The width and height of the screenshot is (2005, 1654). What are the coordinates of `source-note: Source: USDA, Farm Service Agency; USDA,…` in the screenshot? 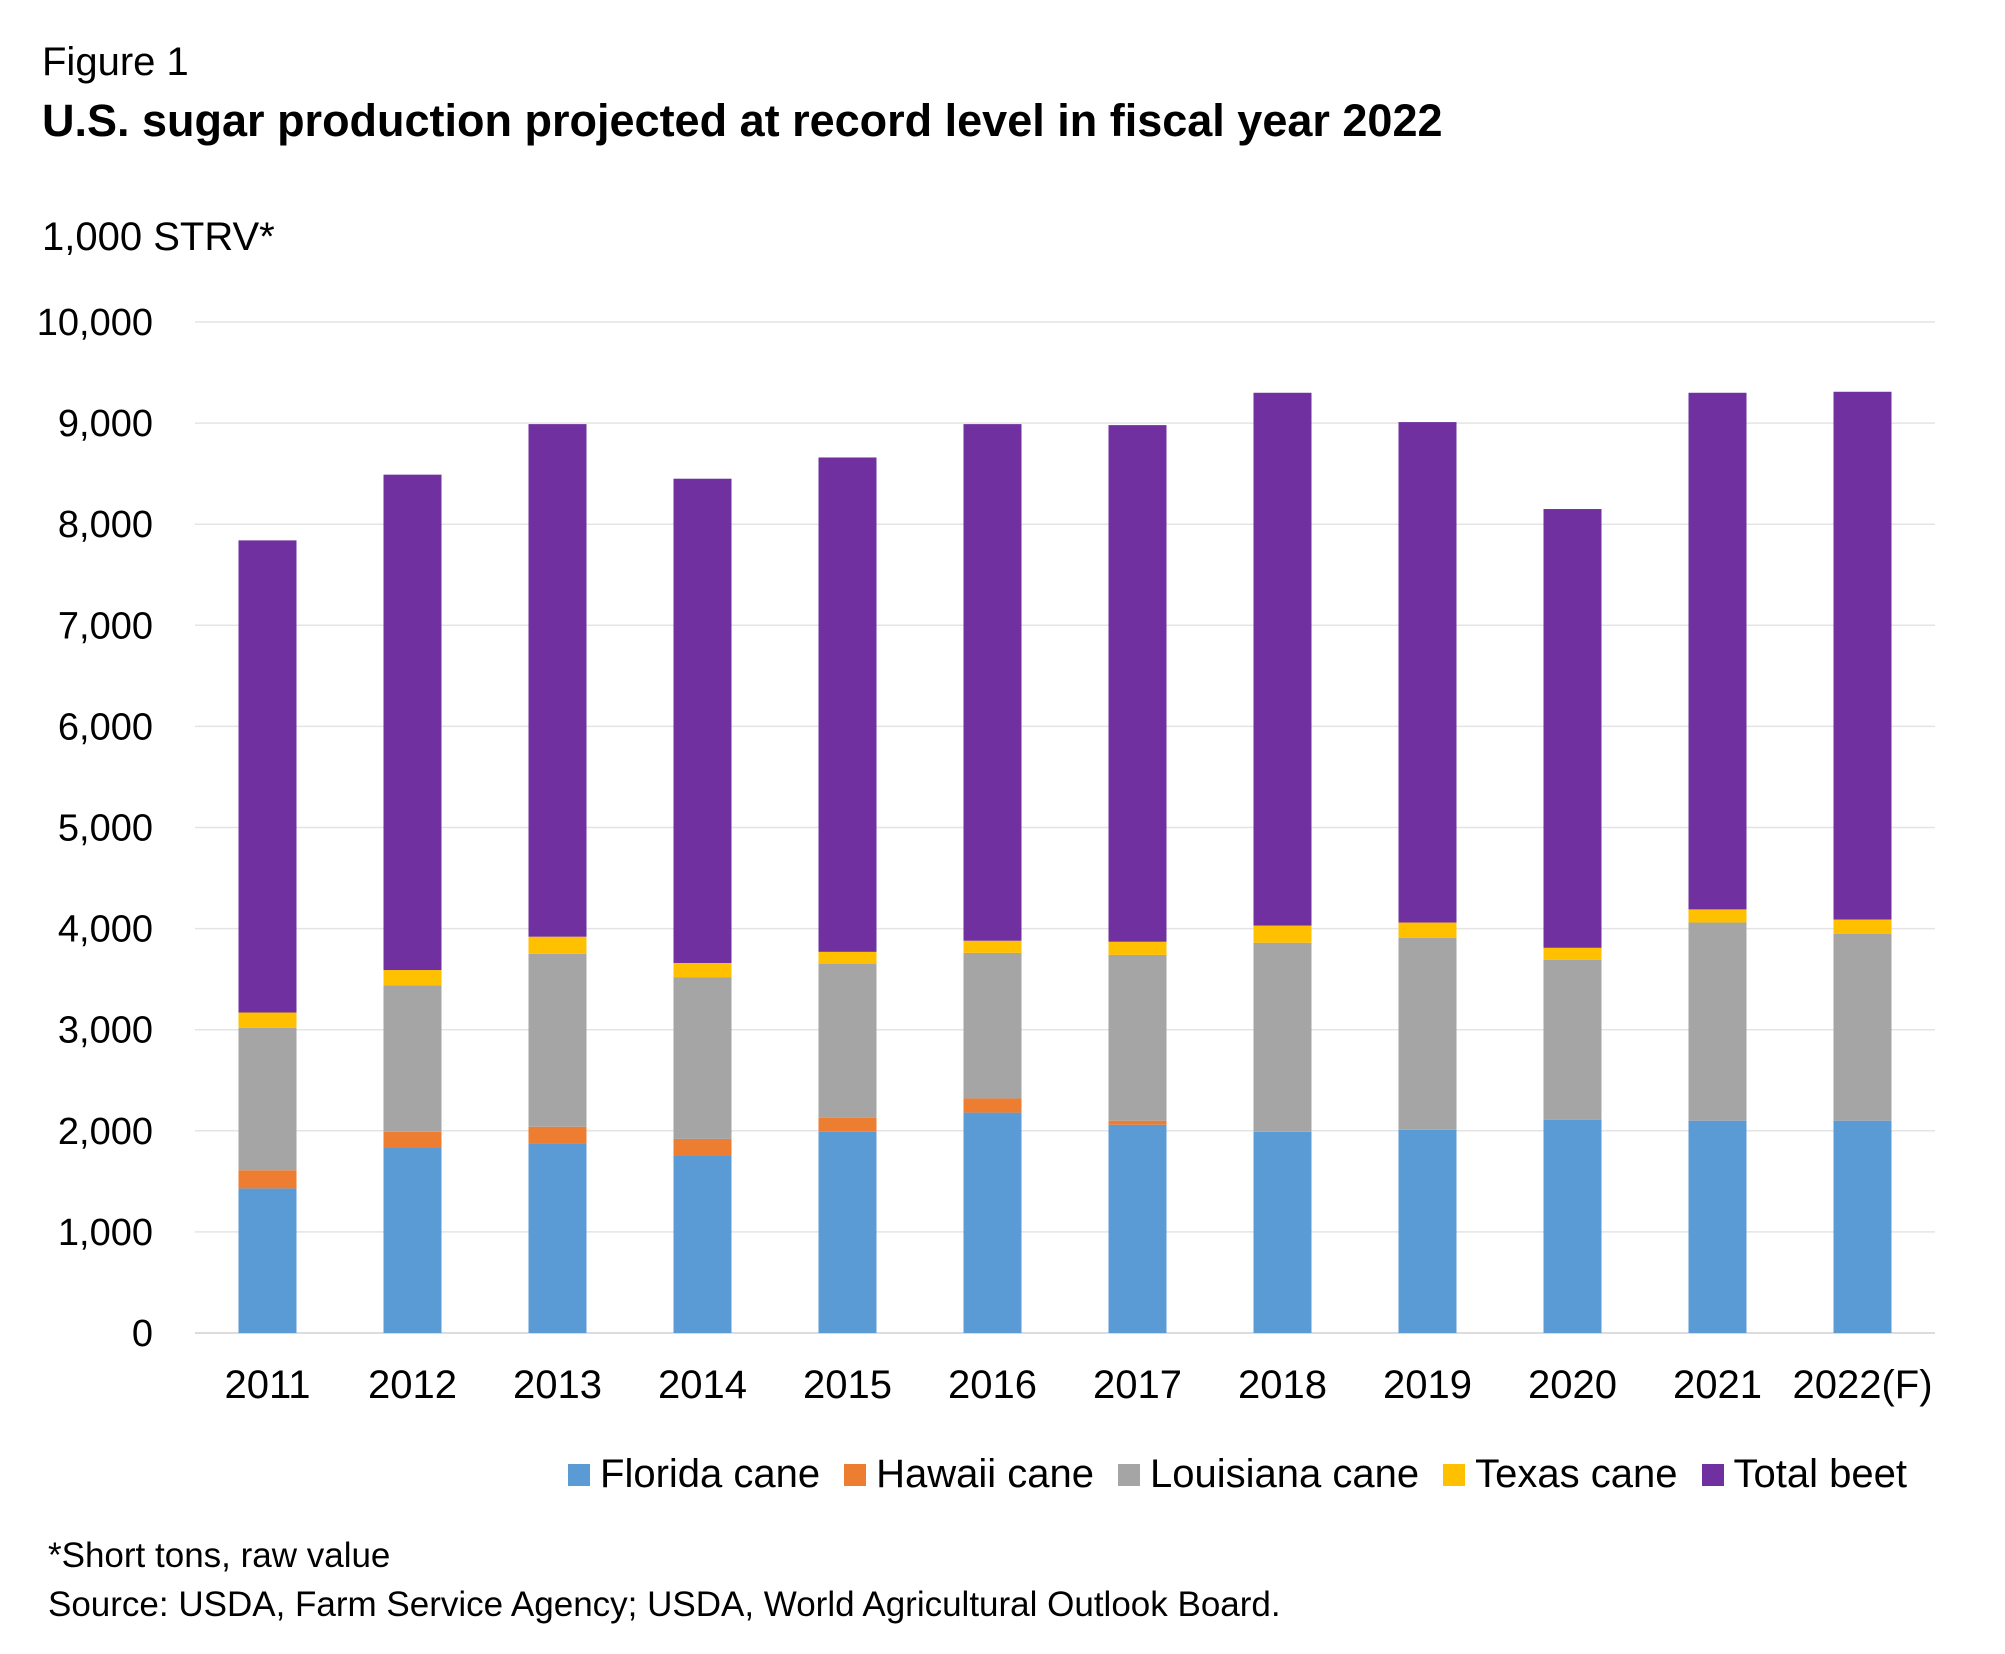 It's located at (664, 1604).